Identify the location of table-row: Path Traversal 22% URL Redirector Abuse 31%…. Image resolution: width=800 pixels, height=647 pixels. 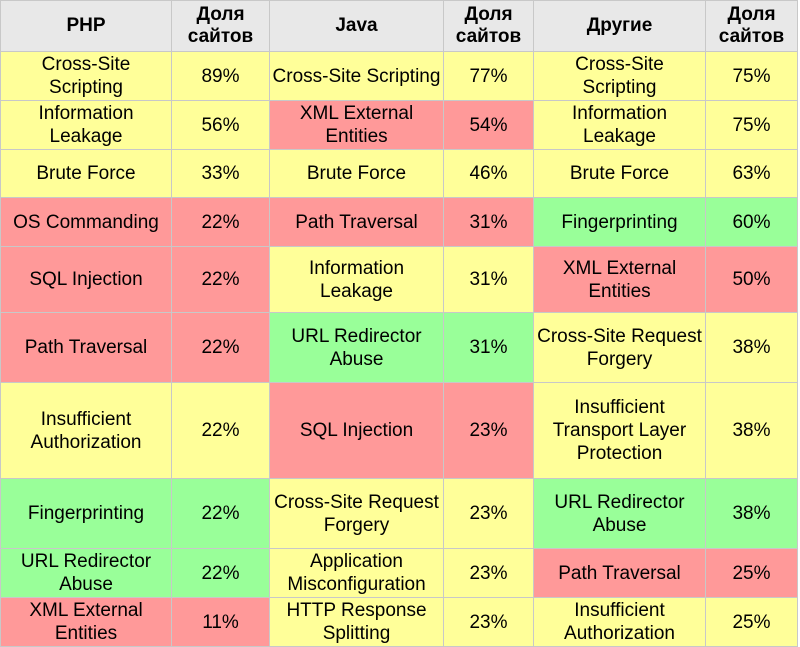
(399, 347).